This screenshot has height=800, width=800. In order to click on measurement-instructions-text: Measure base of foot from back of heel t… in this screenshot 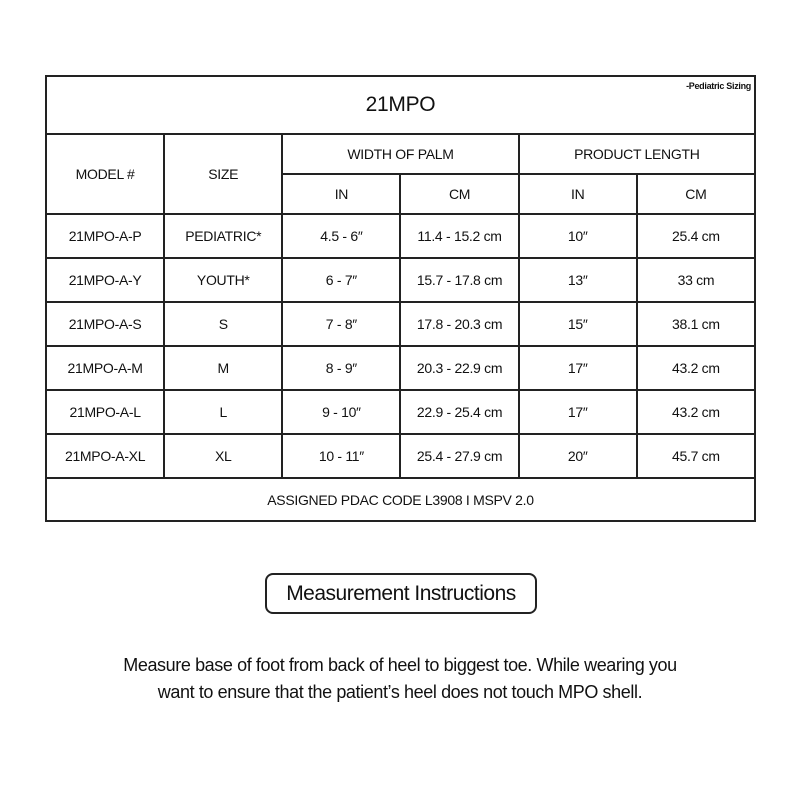, I will do `click(400, 679)`.